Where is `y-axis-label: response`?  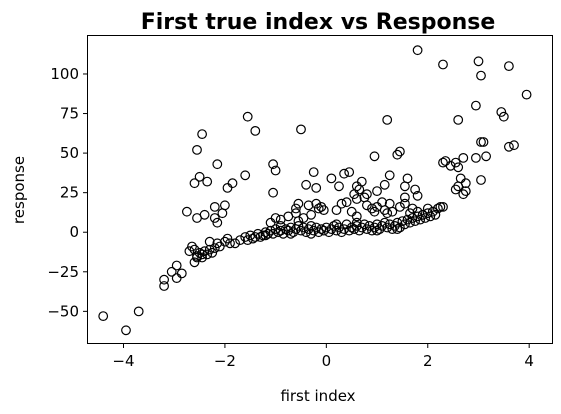
y-axis-label: response is located at coordinates (19, 190).